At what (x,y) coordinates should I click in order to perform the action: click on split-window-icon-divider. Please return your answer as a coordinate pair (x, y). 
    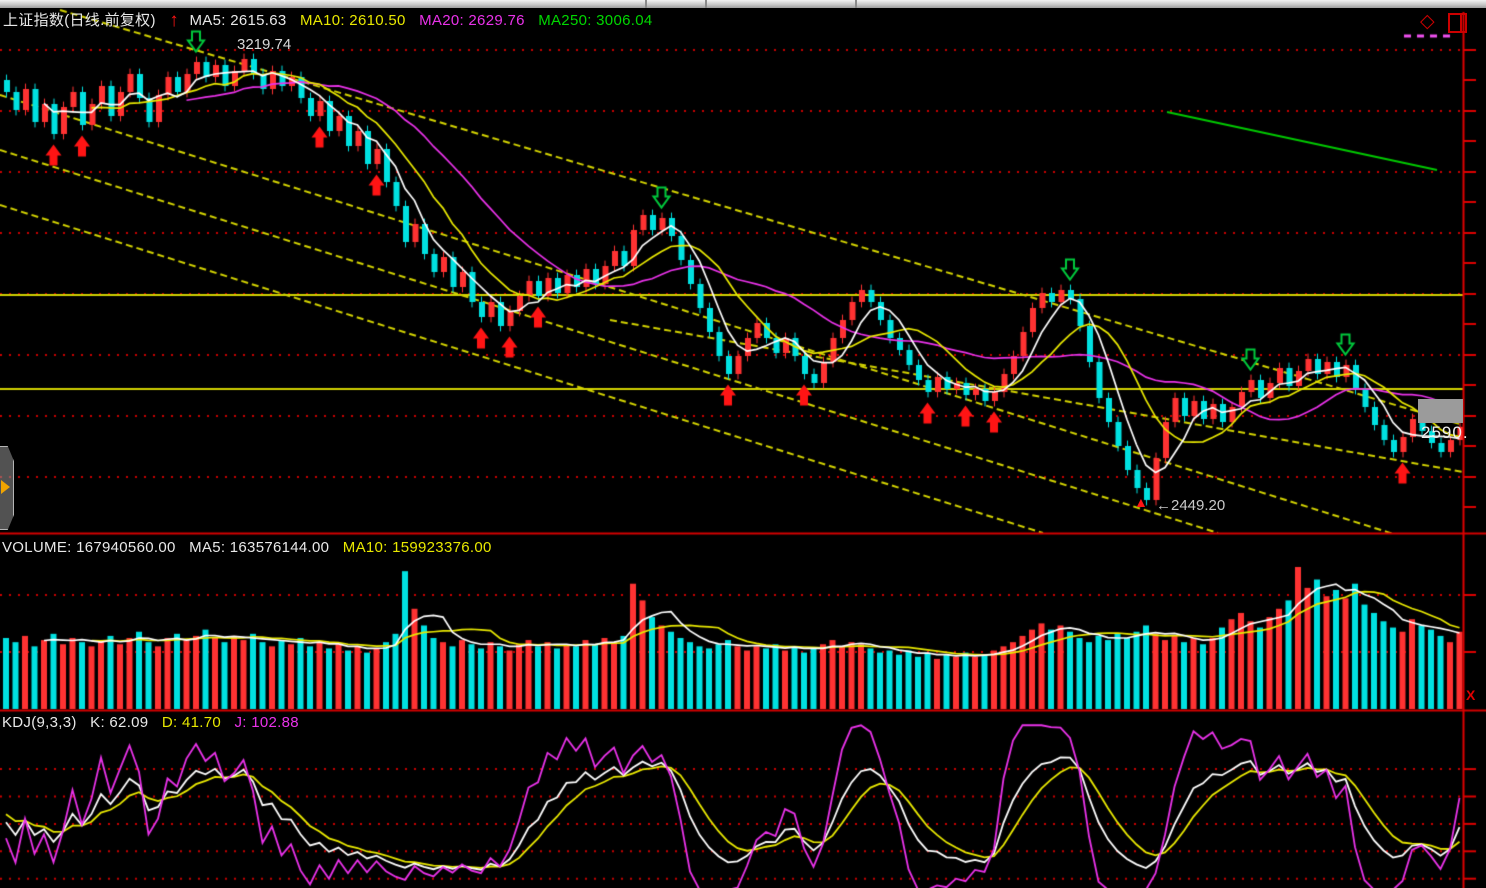
    Looking at the image, I should click on (1461, 23).